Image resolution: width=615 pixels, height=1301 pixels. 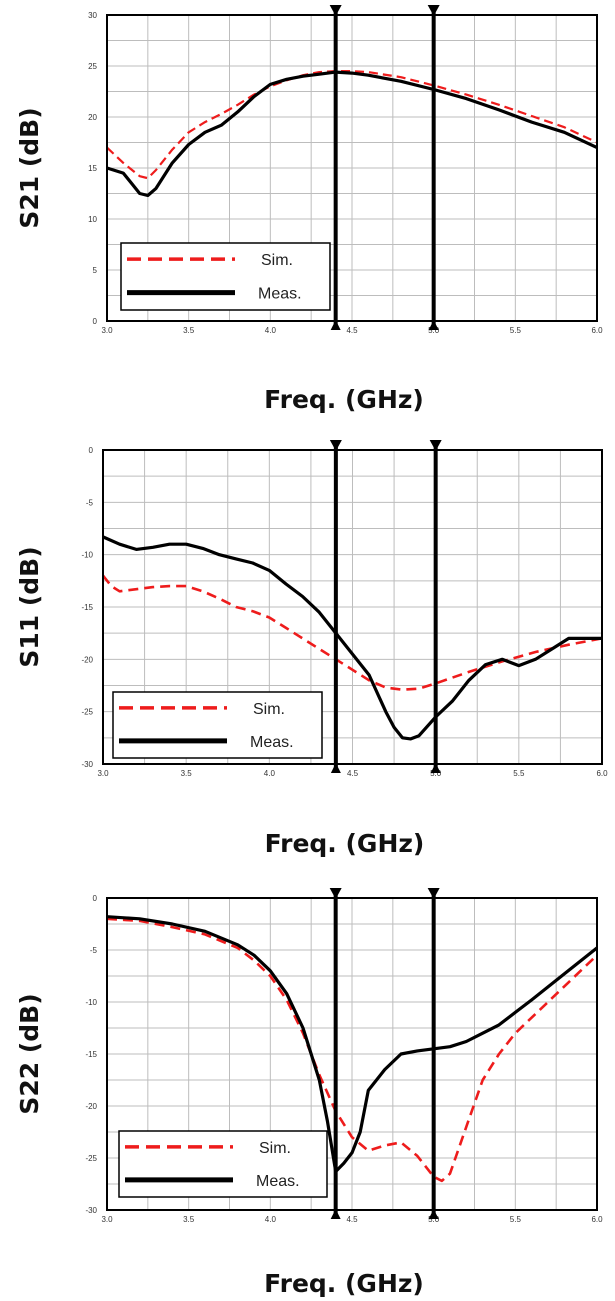 I want to click on y-tick-label: 15, so click(x=92, y=168).